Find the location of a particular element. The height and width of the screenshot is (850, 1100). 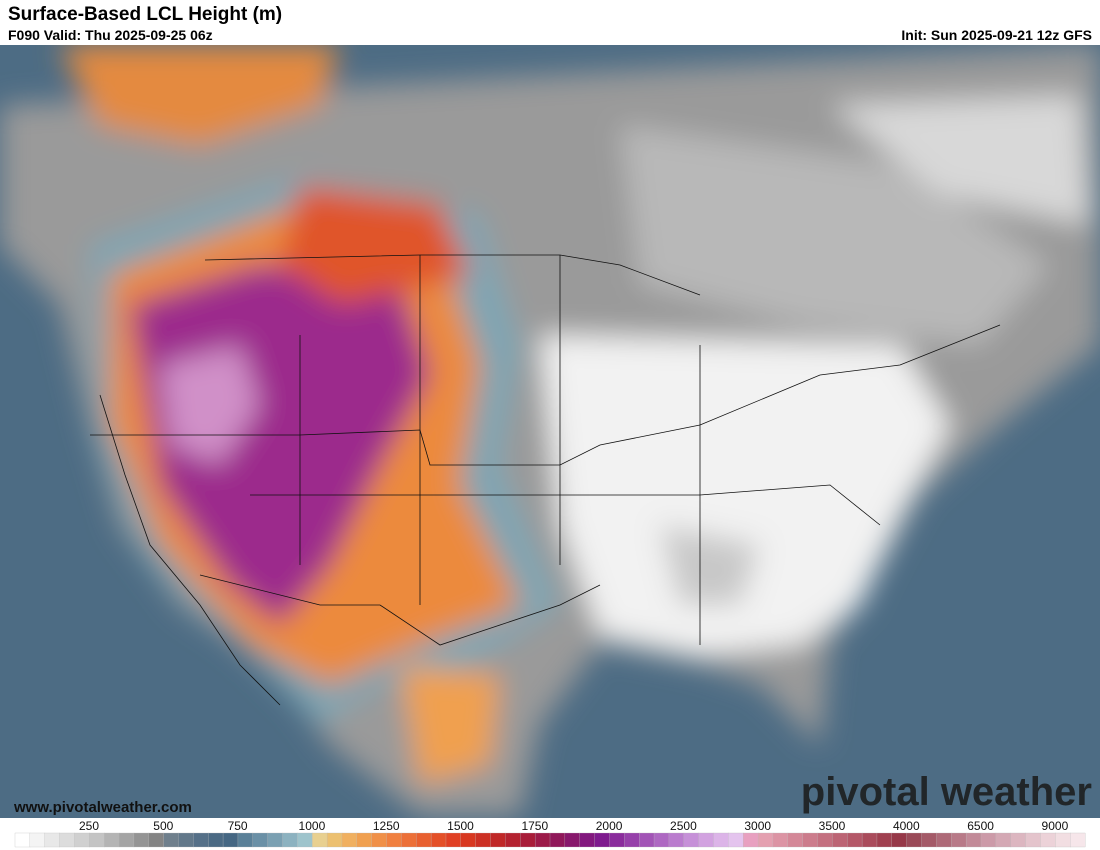

title: Surface-Based LCL Height (m) is located at coordinates (145, 14).